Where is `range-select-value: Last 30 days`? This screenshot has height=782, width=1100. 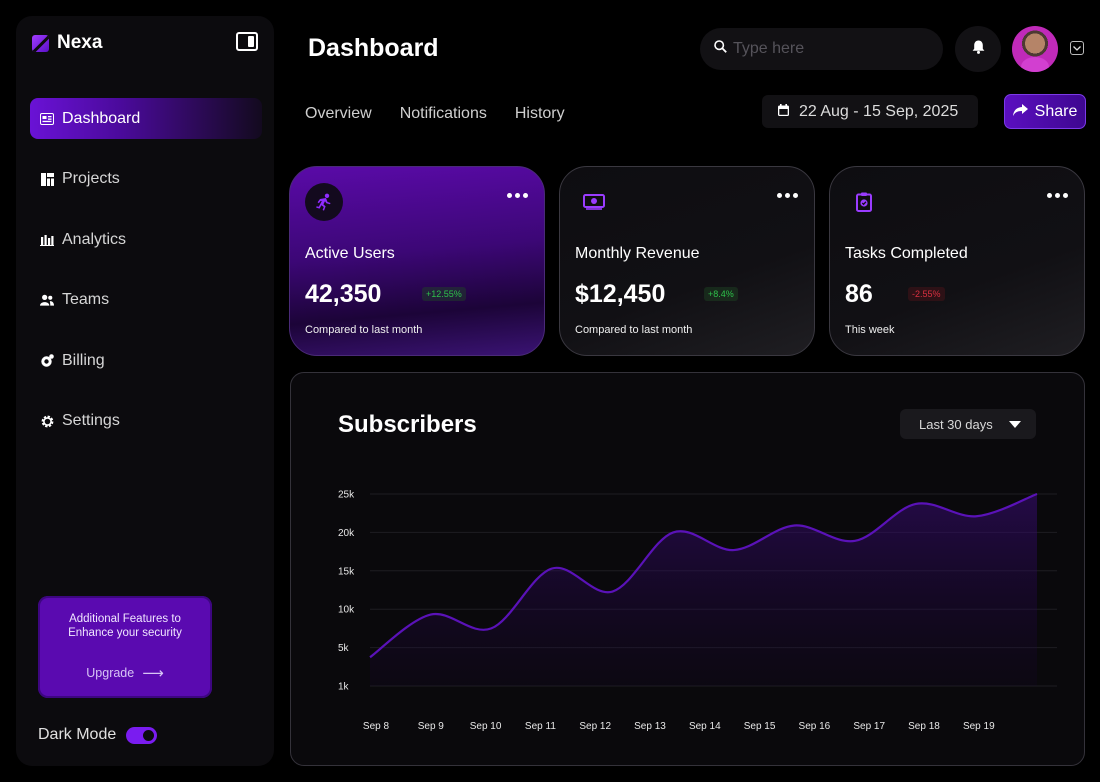
range-select-value: Last 30 days is located at coordinates (956, 424).